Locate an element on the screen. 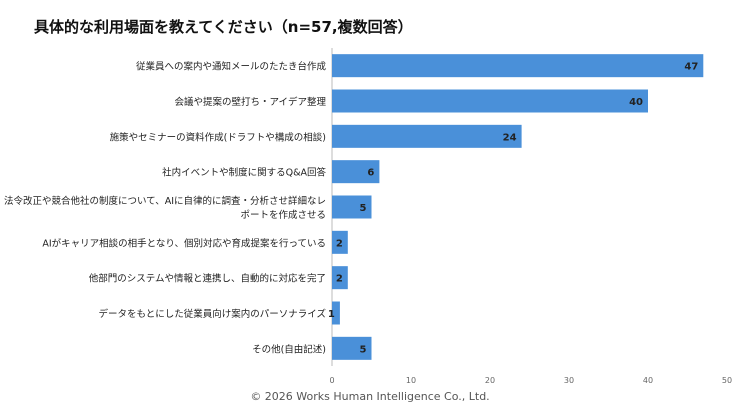 This screenshot has height=416, width=740. category-label: 他部門のシステムや情報と連携し、自動的に対応を完了 is located at coordinates (207, 279).